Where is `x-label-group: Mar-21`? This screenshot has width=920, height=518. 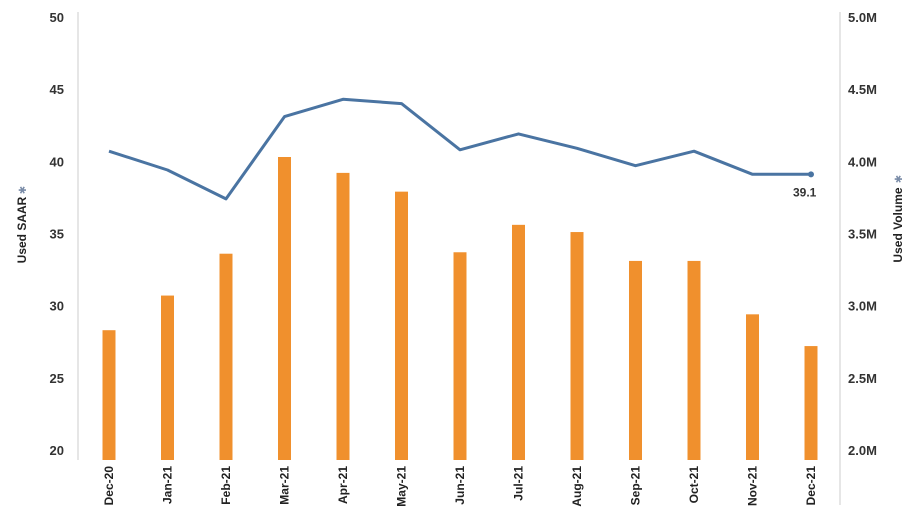
x-label-group: Mar-21 is located at coordinates (285, 485).